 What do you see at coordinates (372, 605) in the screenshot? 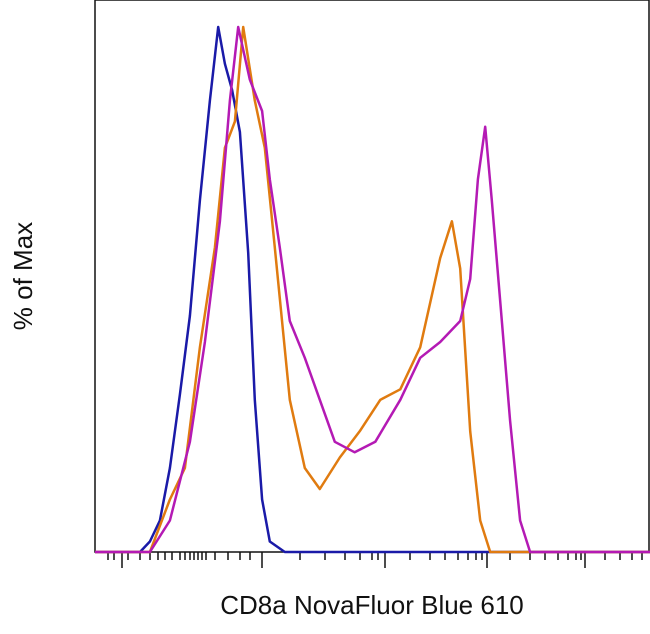
I see `x-axis-label: CD8a NovaFluor Blue 610` at bounding box center [372, 605].